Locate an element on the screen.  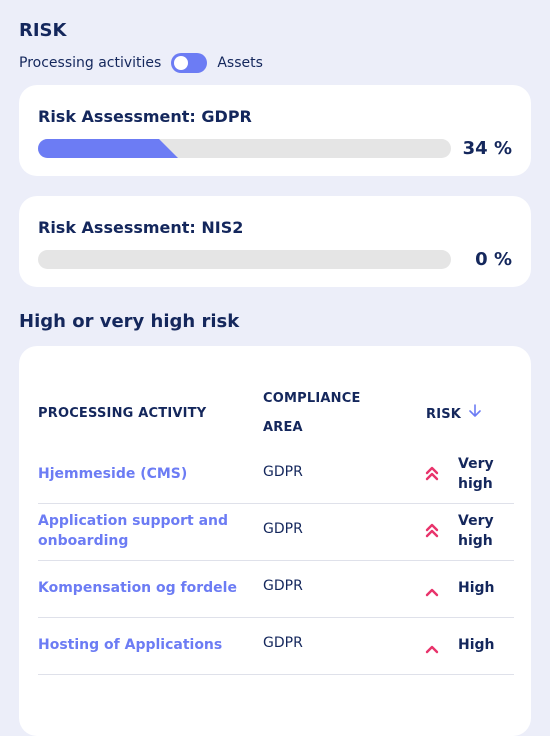
processing-activity-link: Hosting of Applications is located at coordinates (130, 645).